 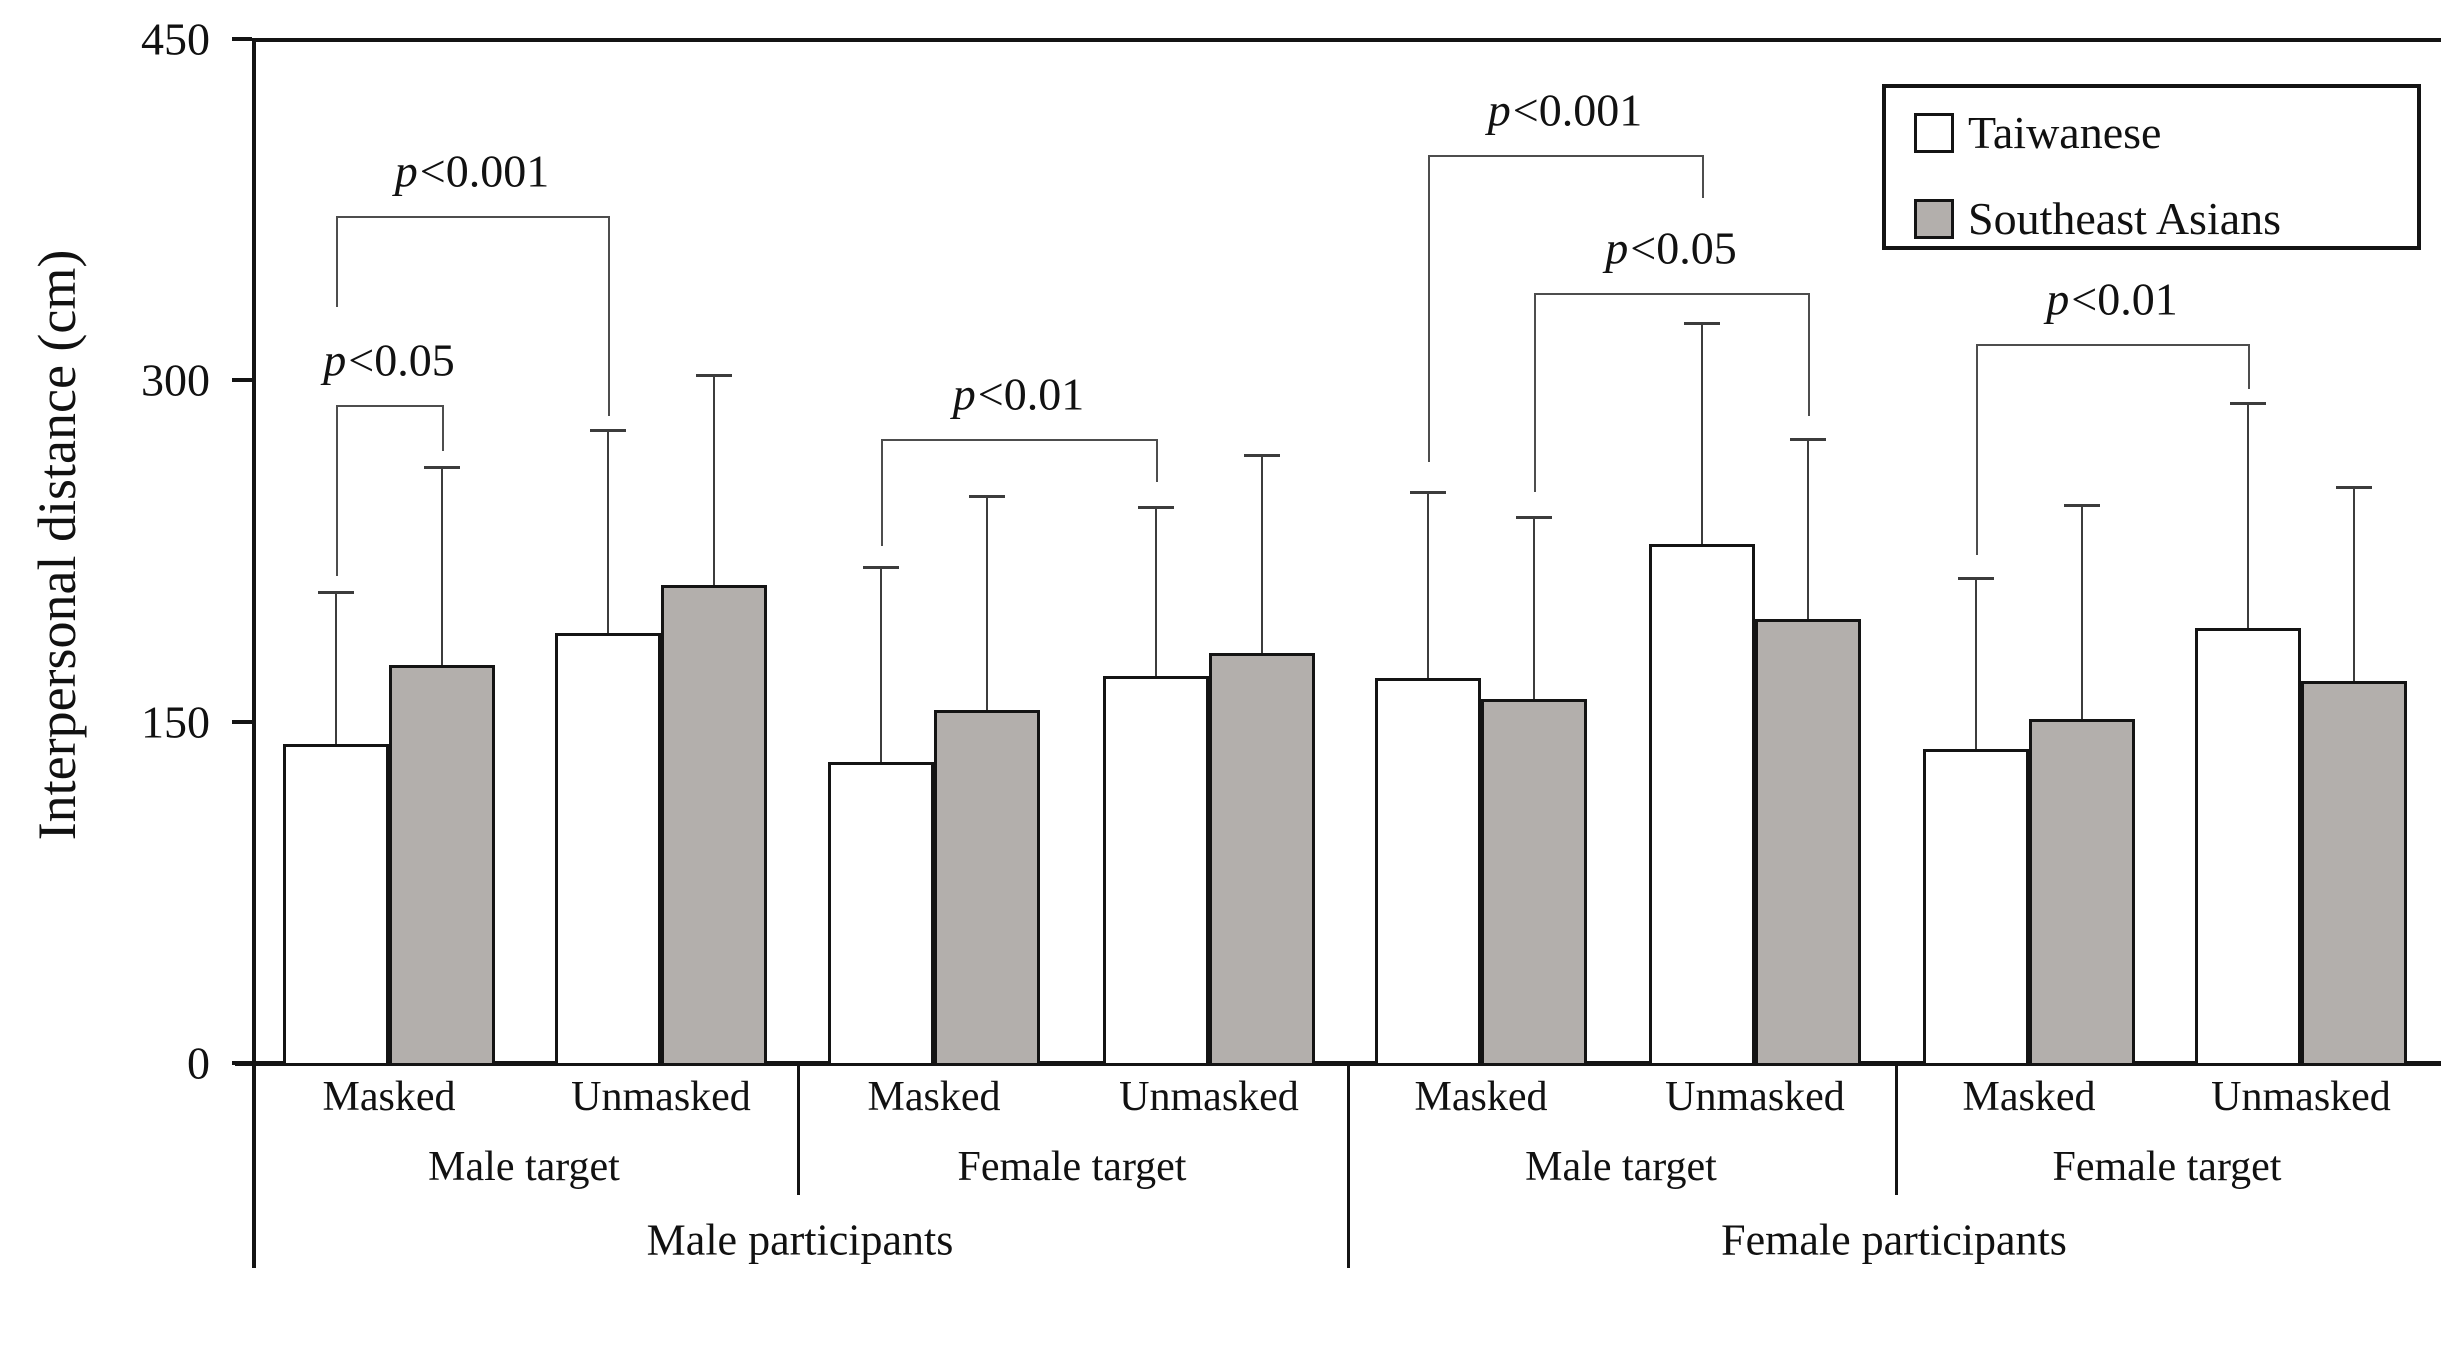 I want to click on legend: Taiwanese Southeast Asians, so click(x=2151, y=167).